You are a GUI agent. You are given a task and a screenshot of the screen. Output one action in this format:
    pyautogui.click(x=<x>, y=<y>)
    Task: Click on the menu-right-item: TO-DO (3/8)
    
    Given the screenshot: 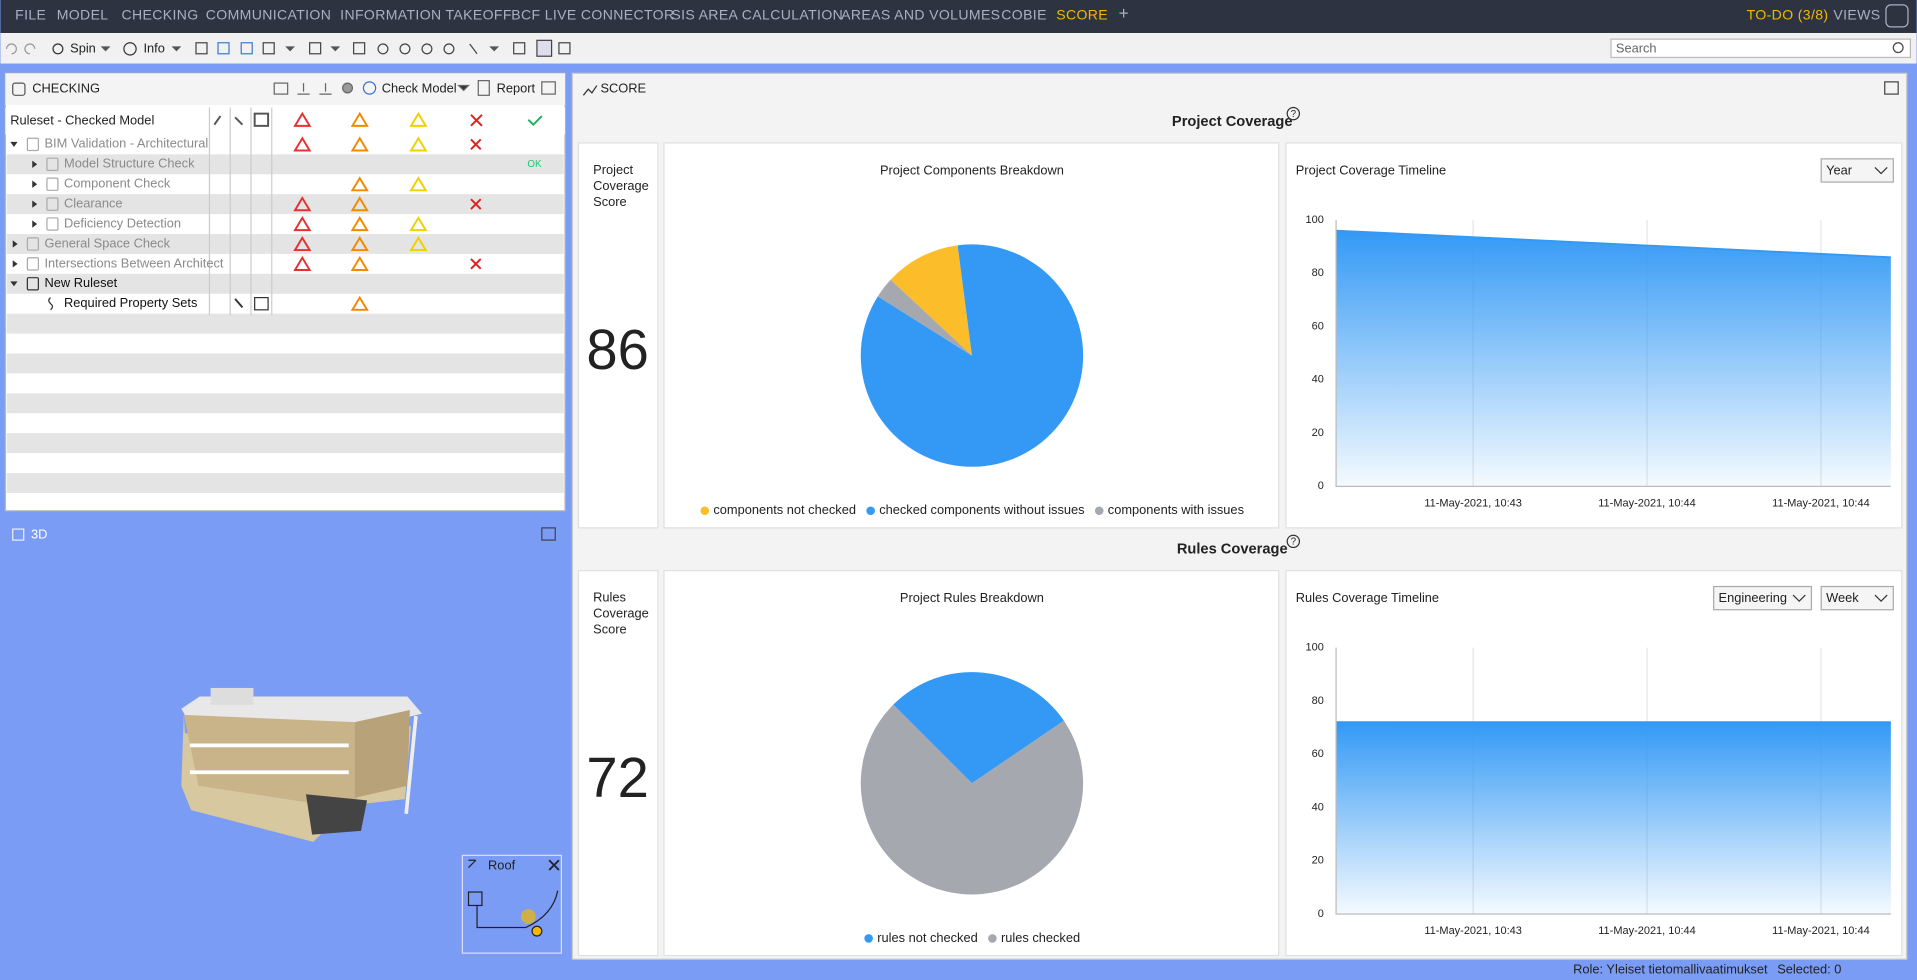 What is the action you would take?
    pyautogui.click(x=1788, y=15)
    